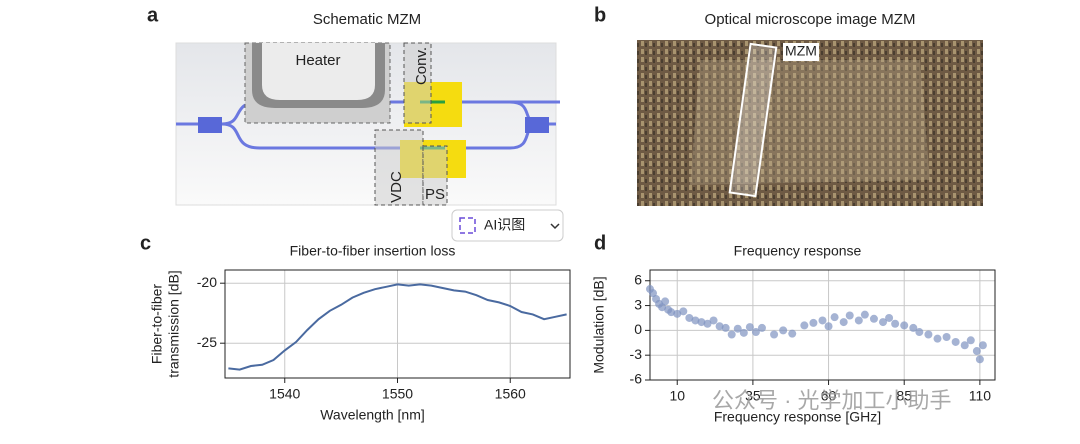  I want to click on panel-label: d, so click(600, 243).